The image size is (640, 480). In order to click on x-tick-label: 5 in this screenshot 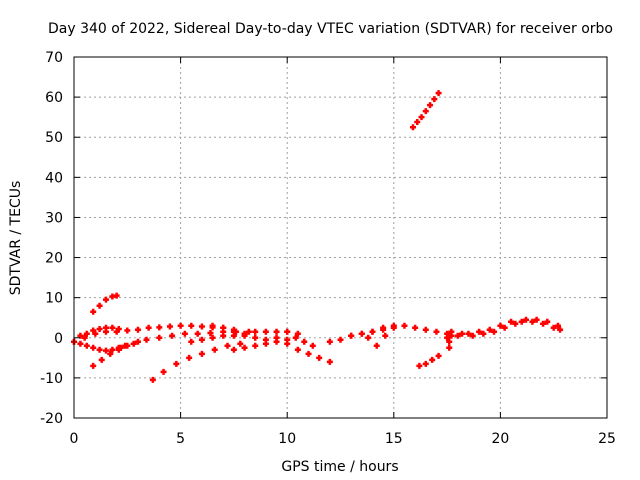, I will do `click(180, 439)`.